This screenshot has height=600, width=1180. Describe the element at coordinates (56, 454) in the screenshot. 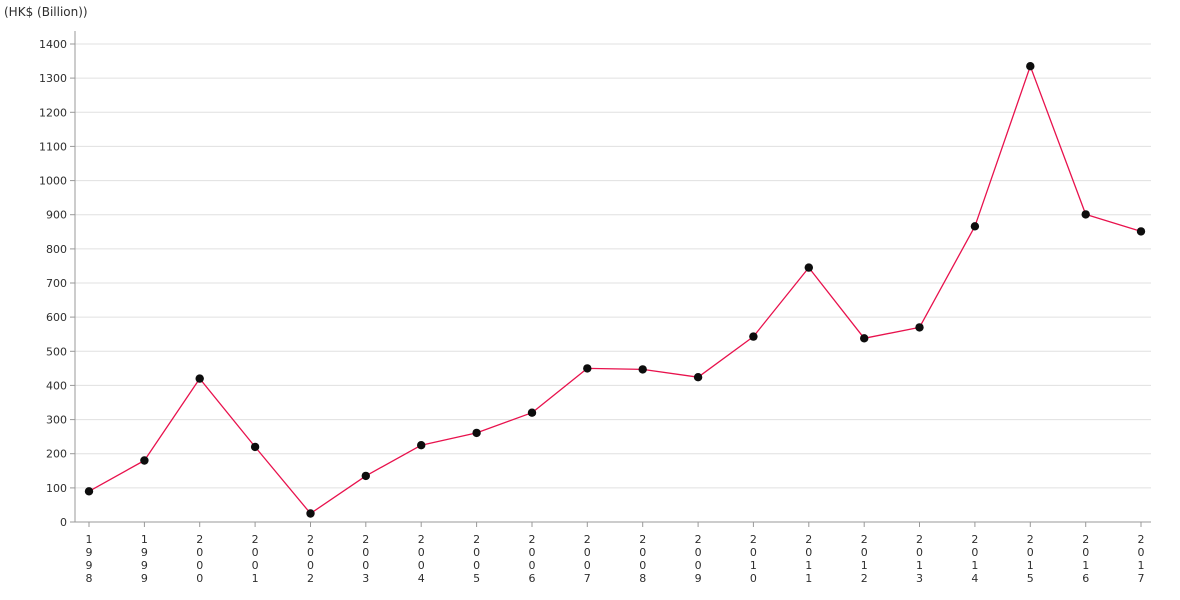

I see `y-tick-label: 200` at that location.